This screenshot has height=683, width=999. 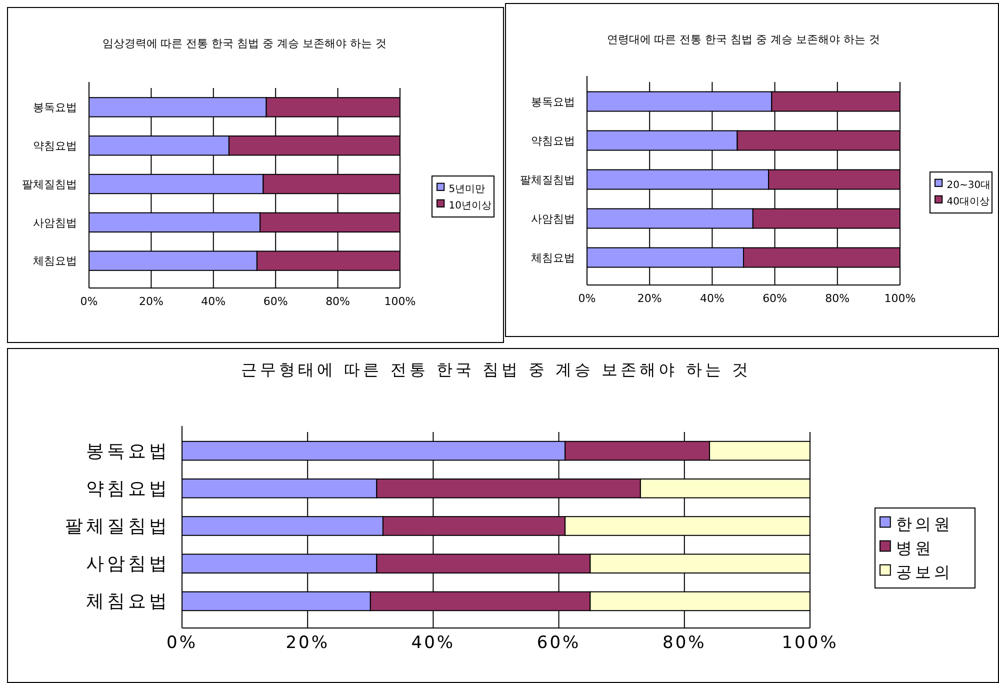 I want to click on legend-label: 한의원, so click(x=924, y=524).